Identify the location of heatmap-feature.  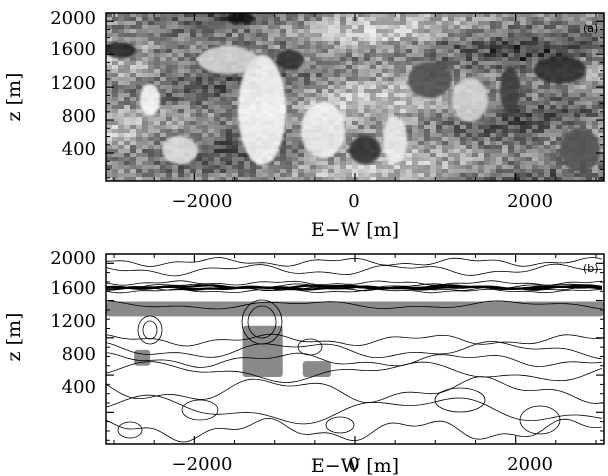
(510, 90).